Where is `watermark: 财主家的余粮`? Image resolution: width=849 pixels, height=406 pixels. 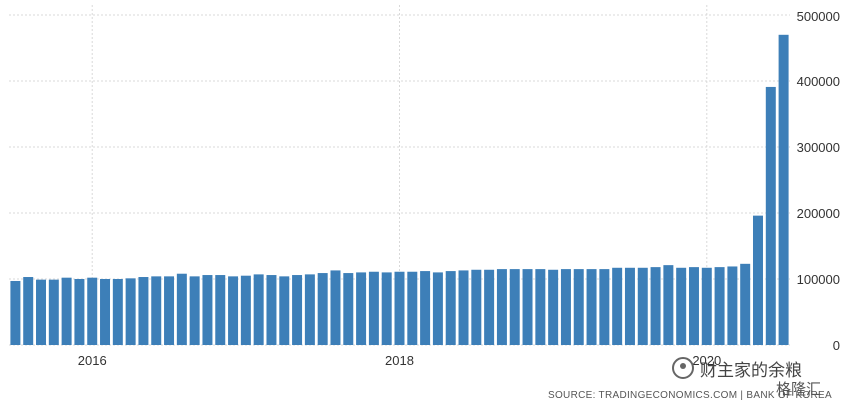 watermark: 财主家的余粮 is located at coordinates (737, 368).